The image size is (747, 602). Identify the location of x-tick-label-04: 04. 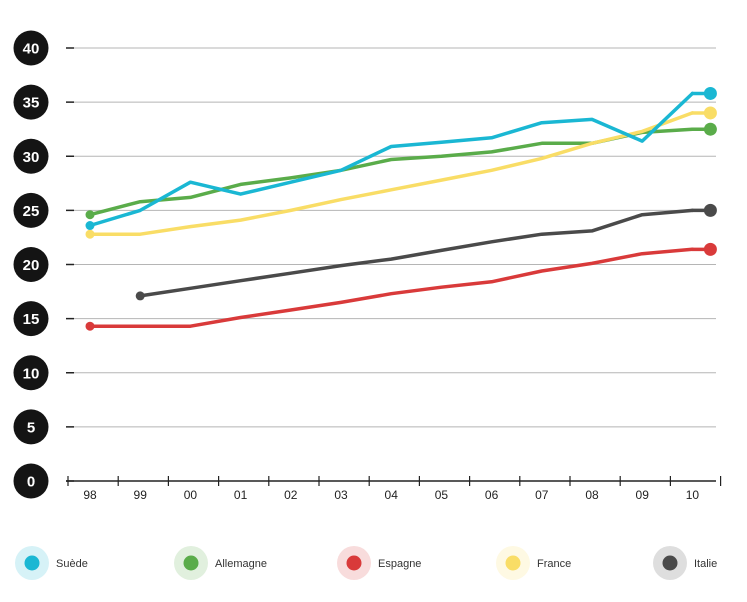
(392, 495).